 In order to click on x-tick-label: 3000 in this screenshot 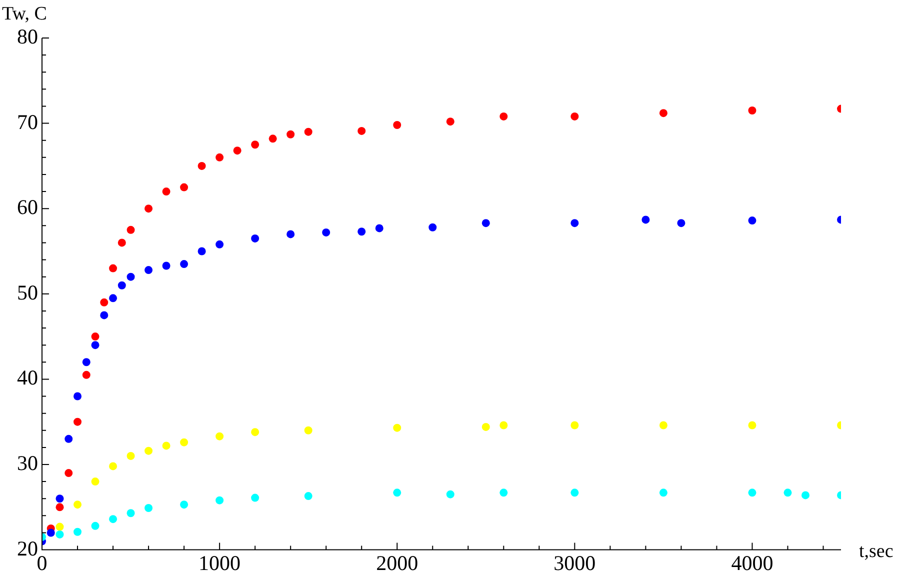, I will do `click(575, 562)`.